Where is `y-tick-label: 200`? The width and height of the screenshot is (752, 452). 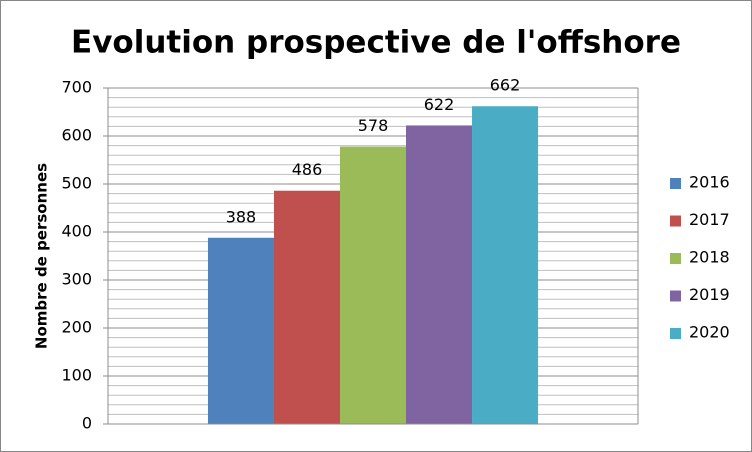 y-tick-label: 200 is located at coordinates (76, 327).